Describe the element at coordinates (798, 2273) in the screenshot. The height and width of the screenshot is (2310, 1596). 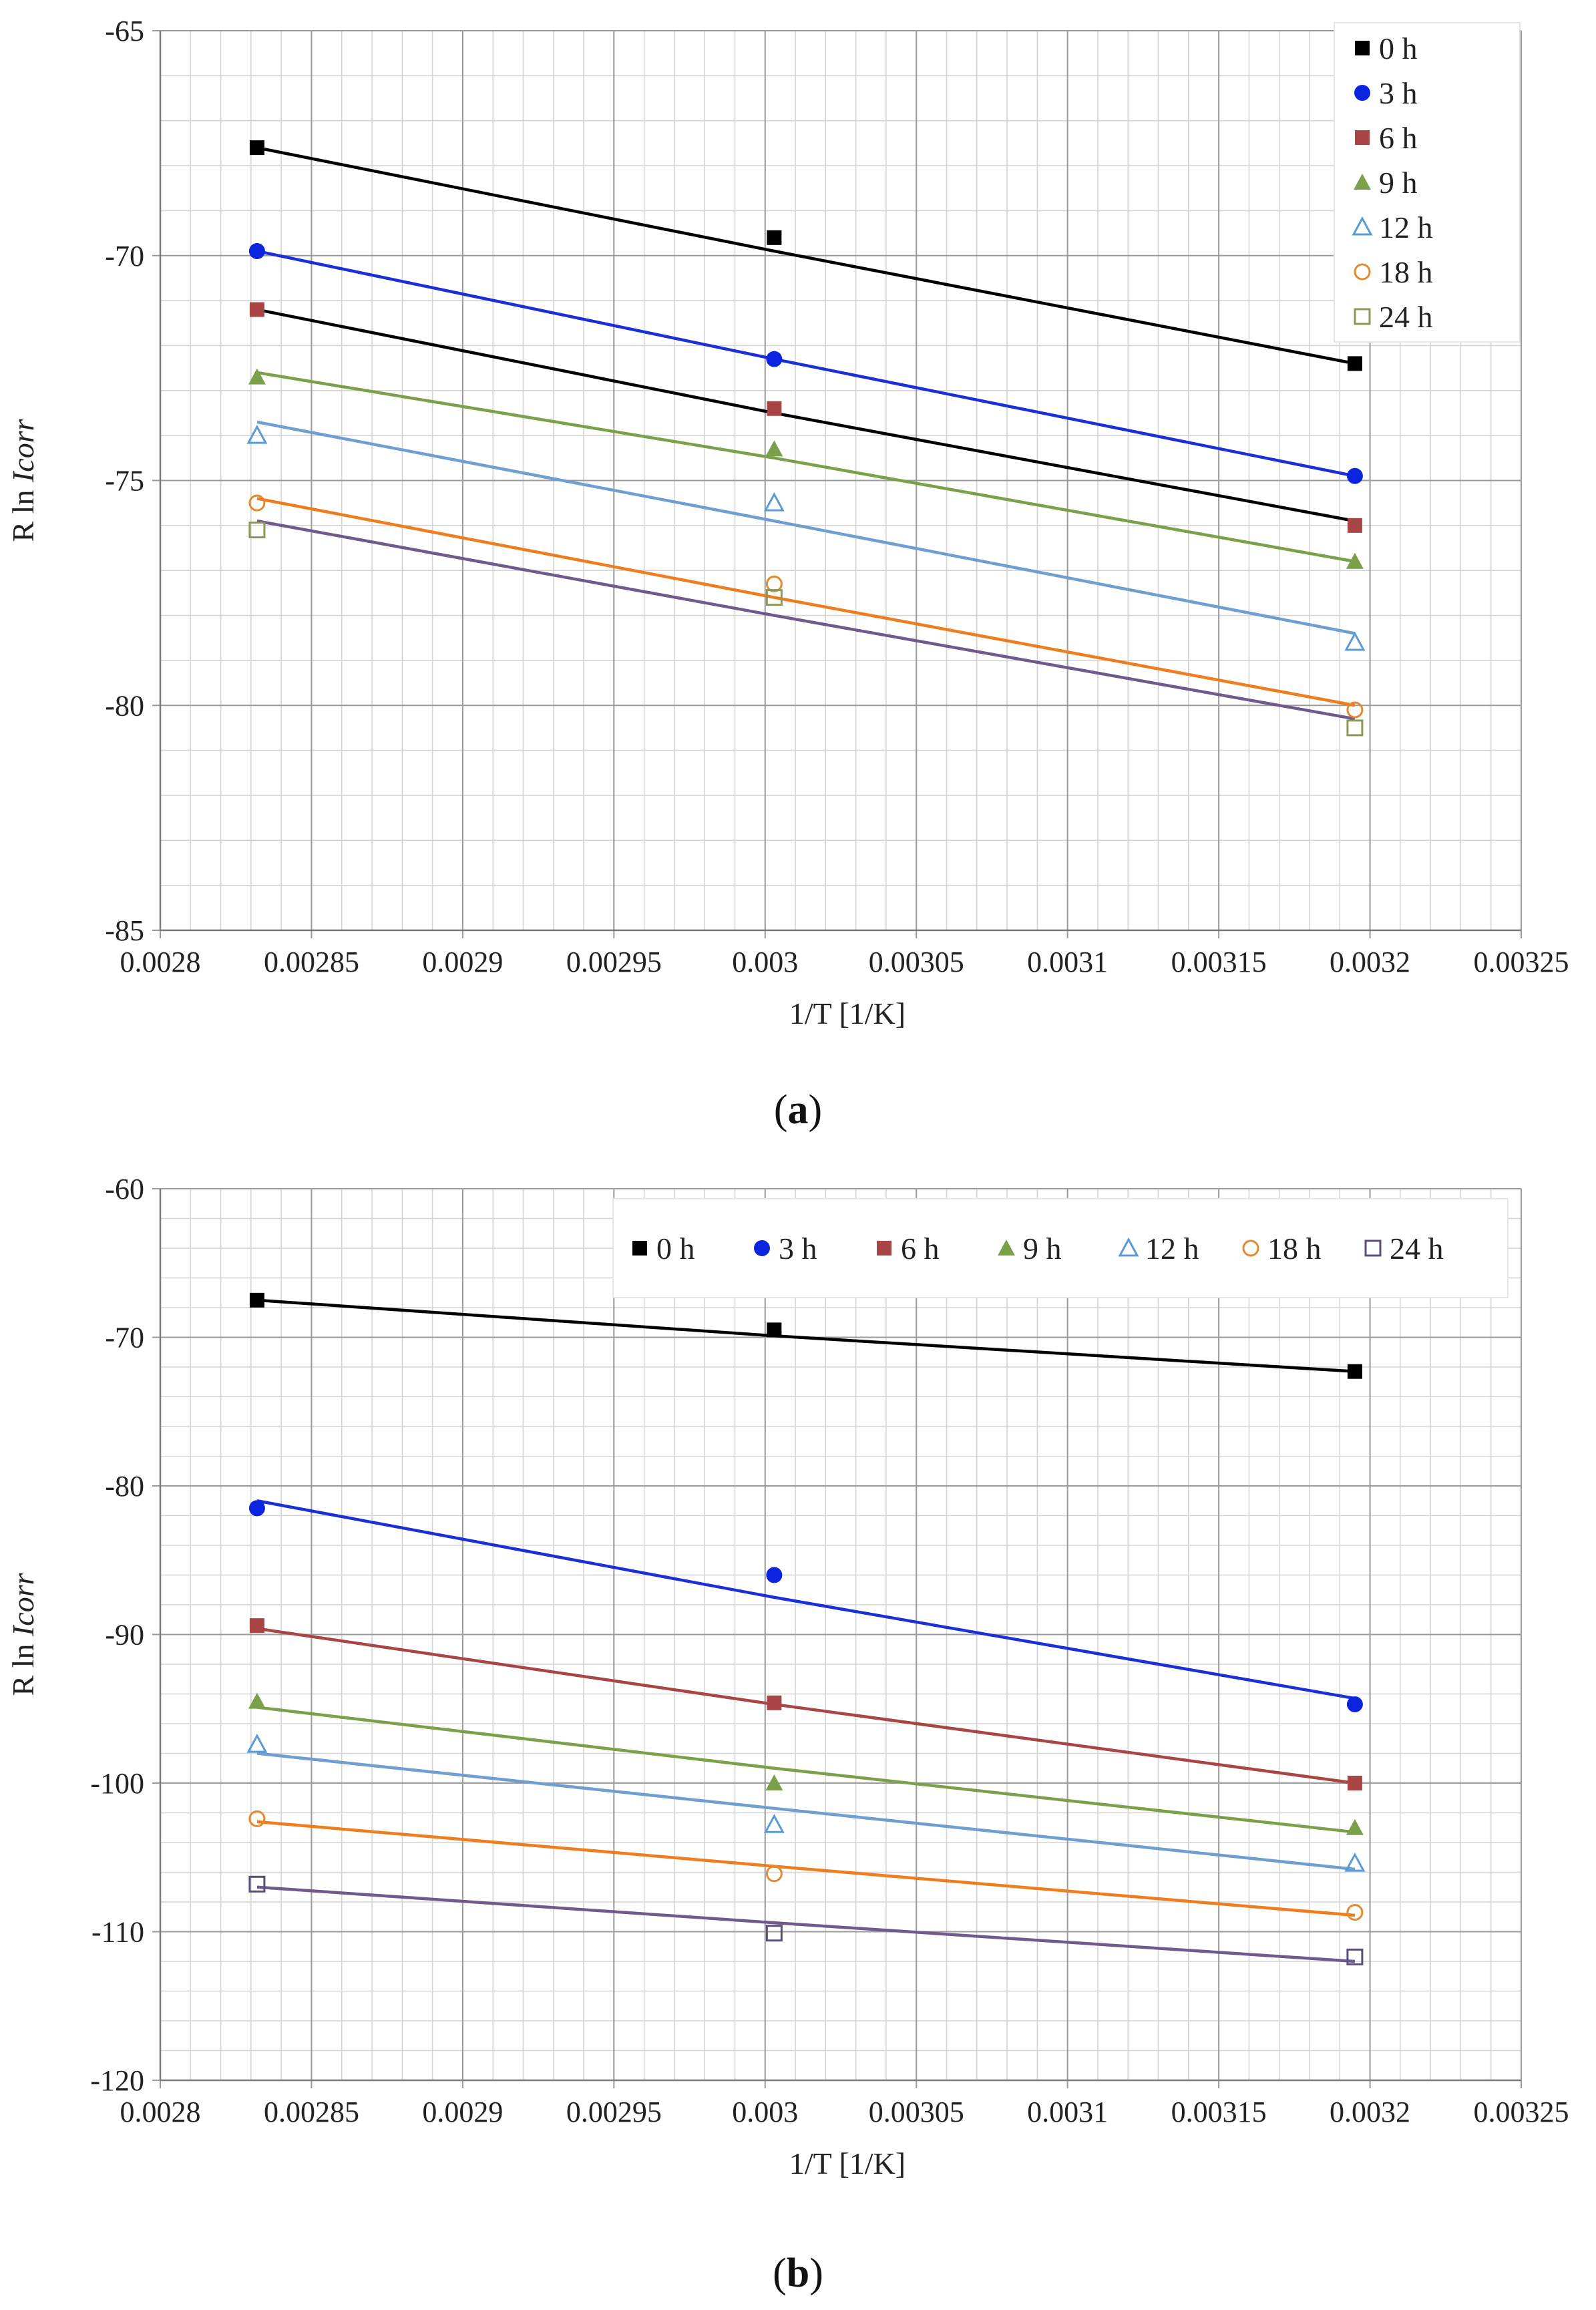
I see `chart-b-panel-label: (b)` at that location.